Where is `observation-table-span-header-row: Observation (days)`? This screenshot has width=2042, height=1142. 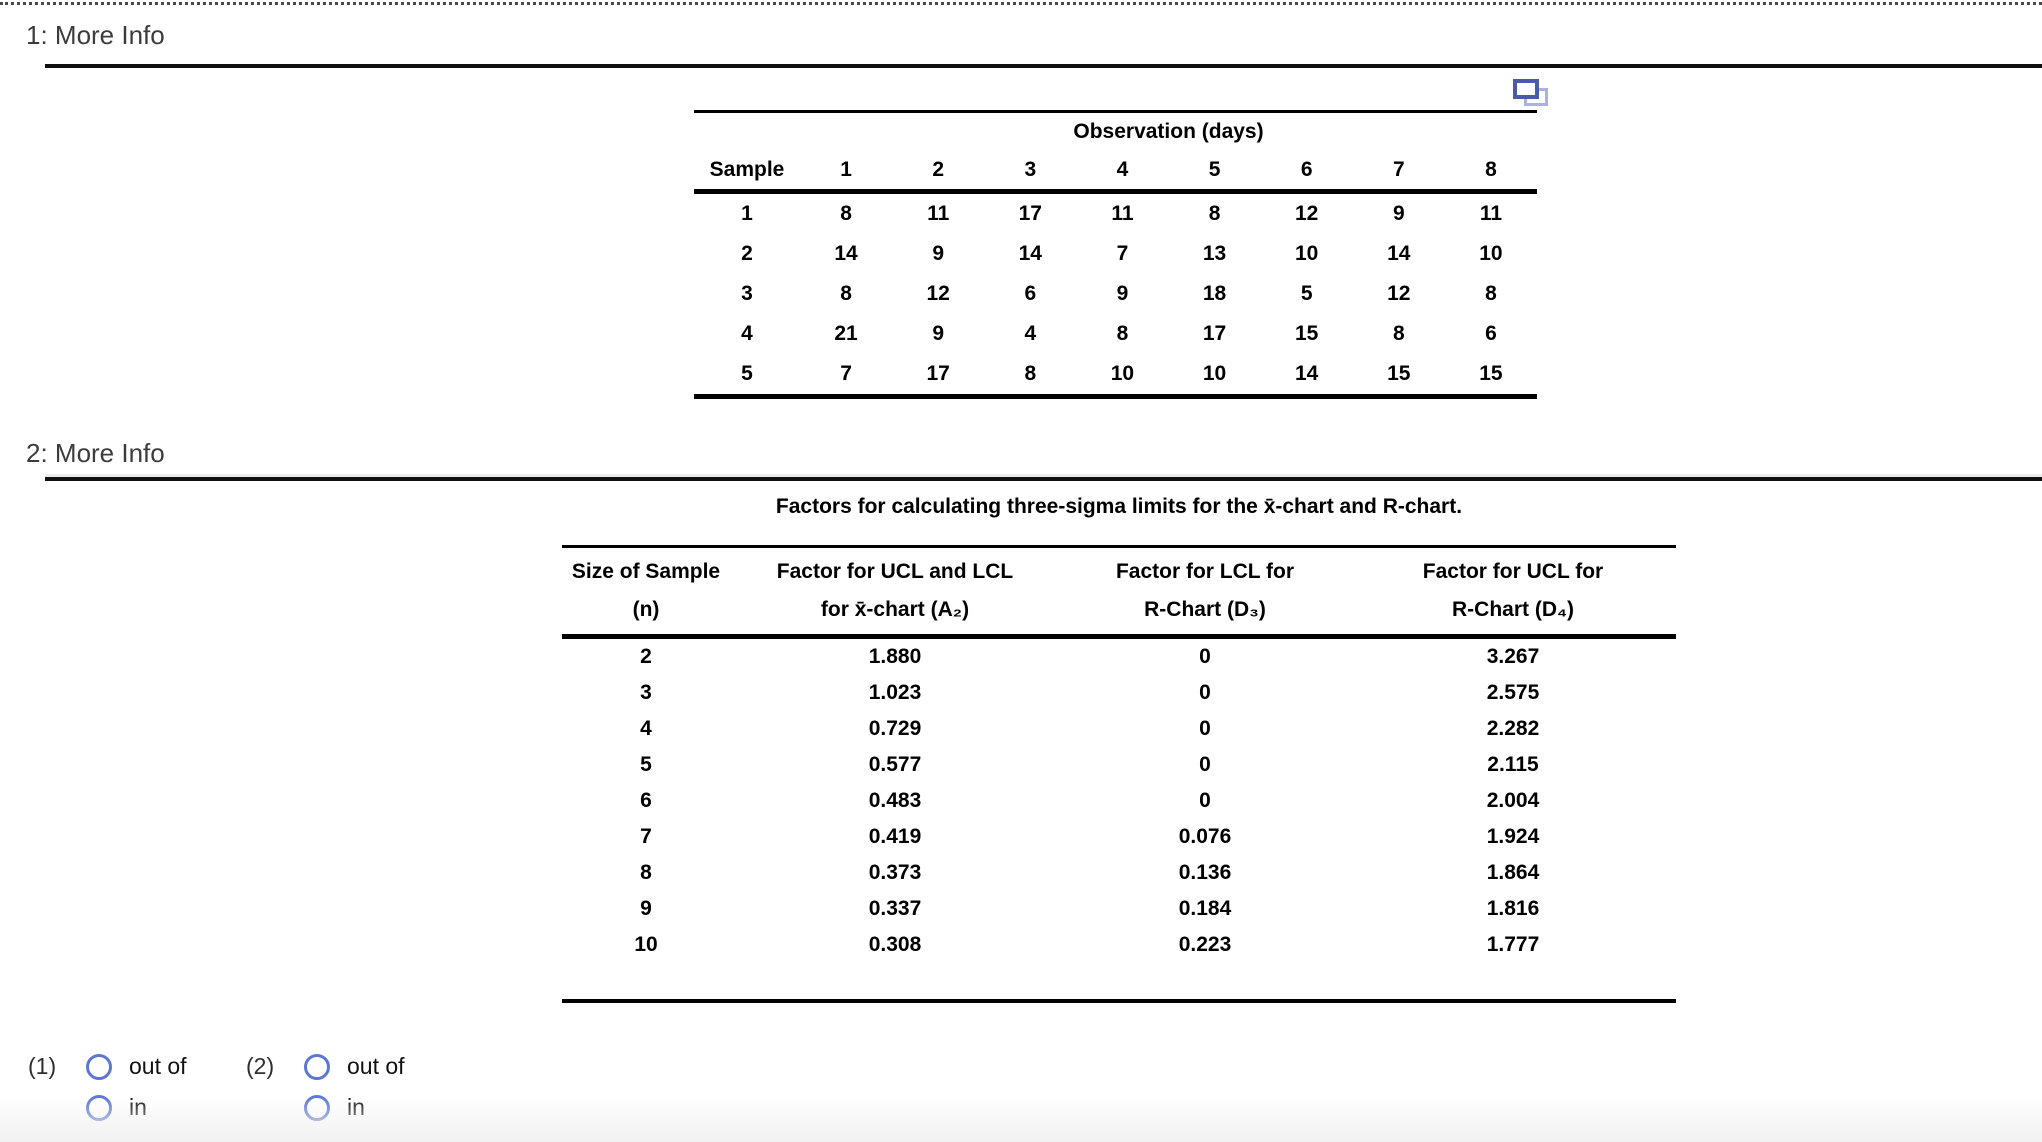 observation-table-span-header-row: Observation (days) is located at coordinates (1115, 132).